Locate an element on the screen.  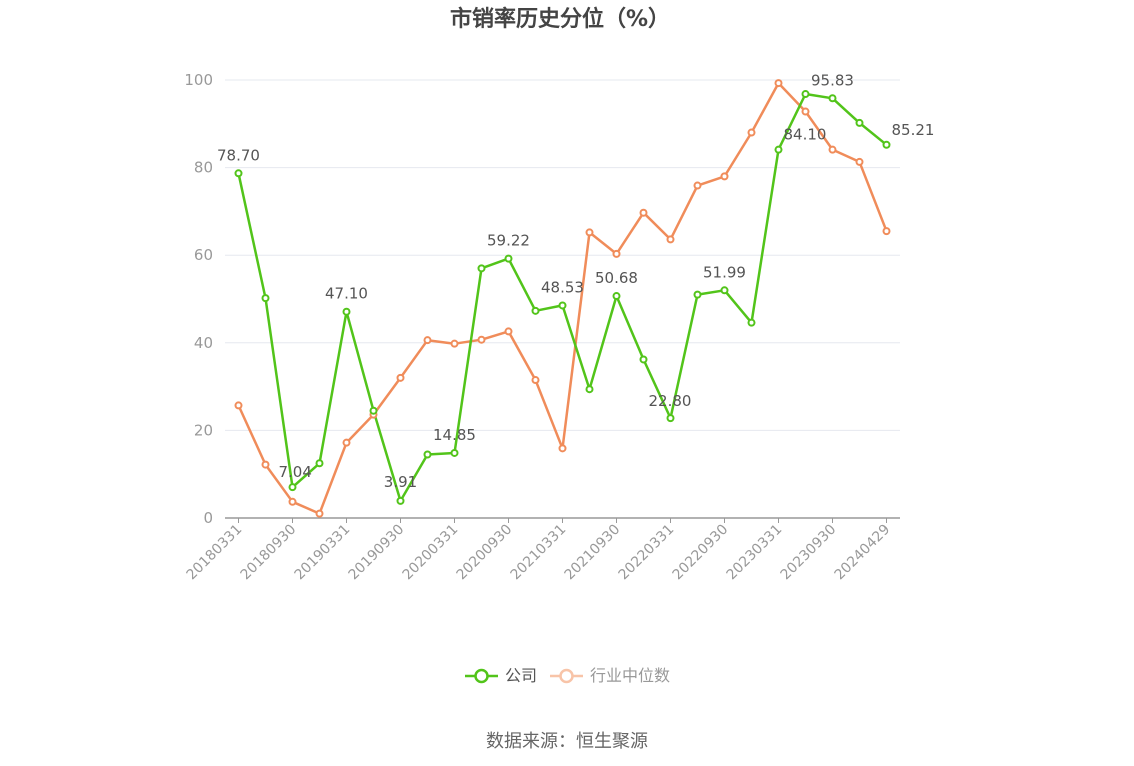
y-tick-label: 20 is located at coordinates (203, 430).